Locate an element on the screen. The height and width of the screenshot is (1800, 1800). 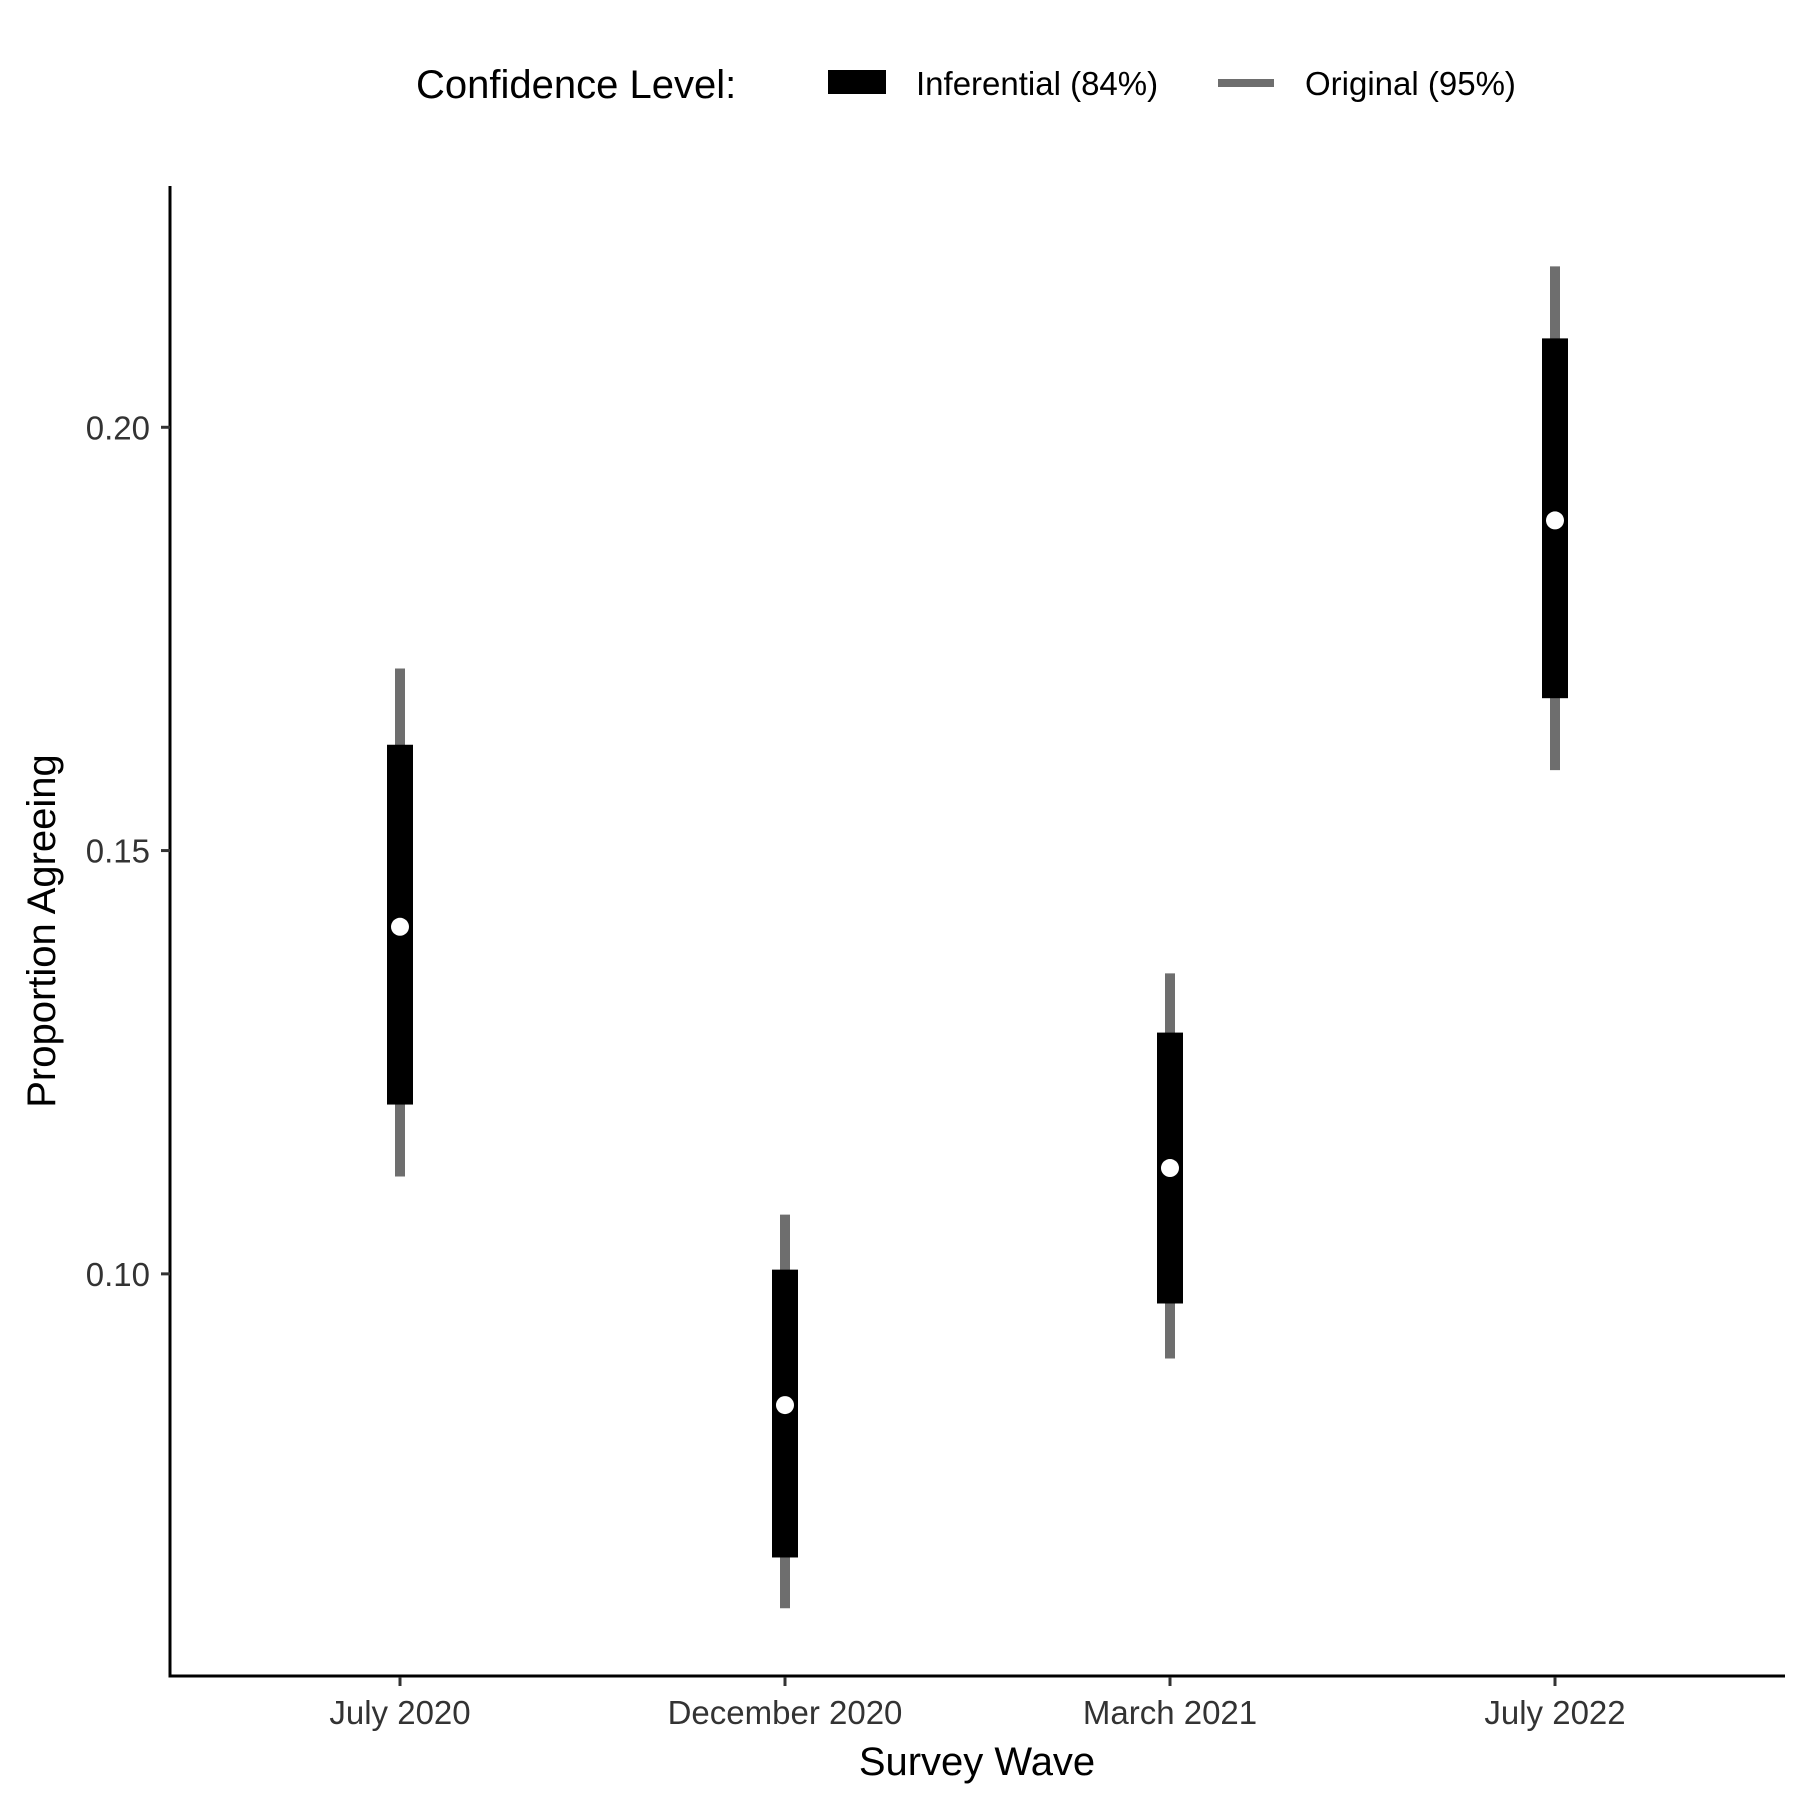
x-tick-label: July 2022 is located at coordinates (1554, 1712).